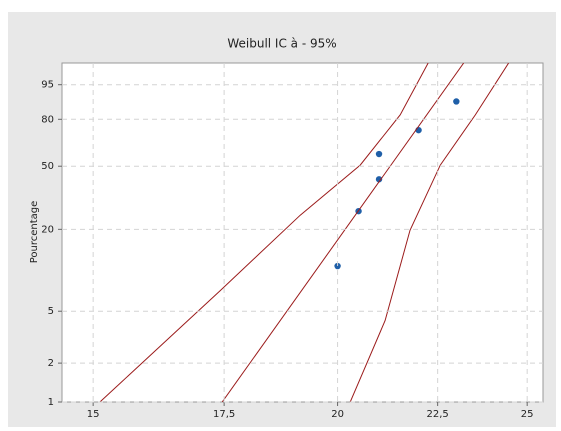 Image resolution: width=561 pixels, height=431 pixels. What do you see at coordinates (337, 414) in the screenshot?
I see `x-tick-label: 20` at bounding box center [337, 414].